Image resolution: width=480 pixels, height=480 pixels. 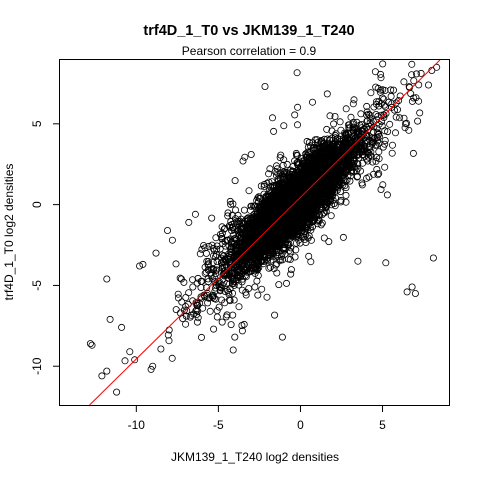 I want to click on chart-subtitle: Pearson correlation = 0.9, so click(x=249, y=51).